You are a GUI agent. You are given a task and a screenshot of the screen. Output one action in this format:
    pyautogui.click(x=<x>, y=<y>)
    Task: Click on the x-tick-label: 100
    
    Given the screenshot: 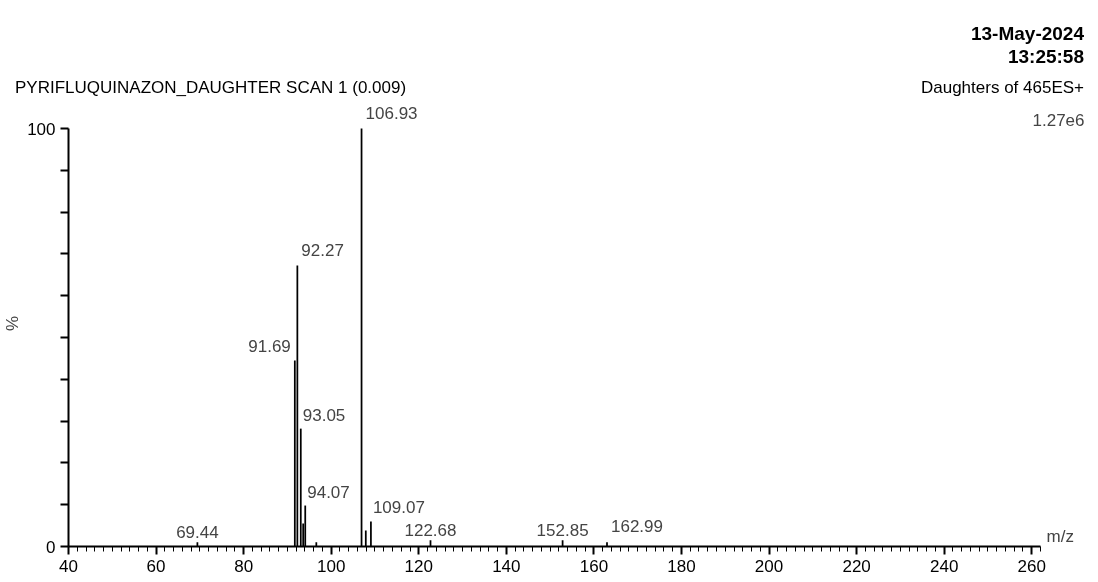 What is the action you would take?
    pyautogui.click(x=331, y=566)
    